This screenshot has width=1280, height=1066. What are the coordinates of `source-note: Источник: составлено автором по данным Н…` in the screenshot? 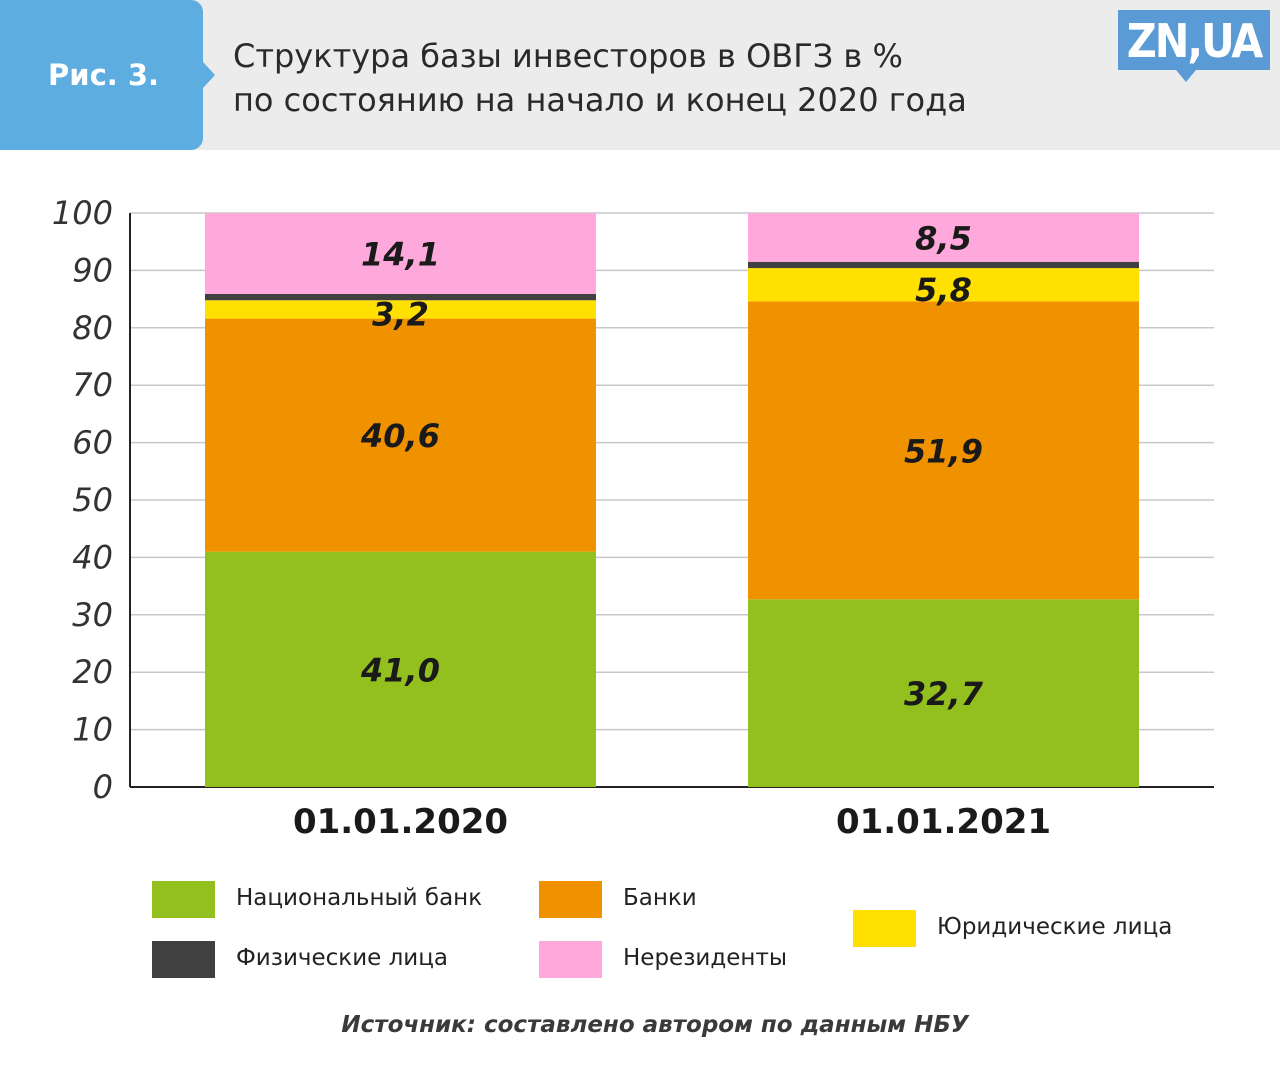 It's located at (655, 1025).